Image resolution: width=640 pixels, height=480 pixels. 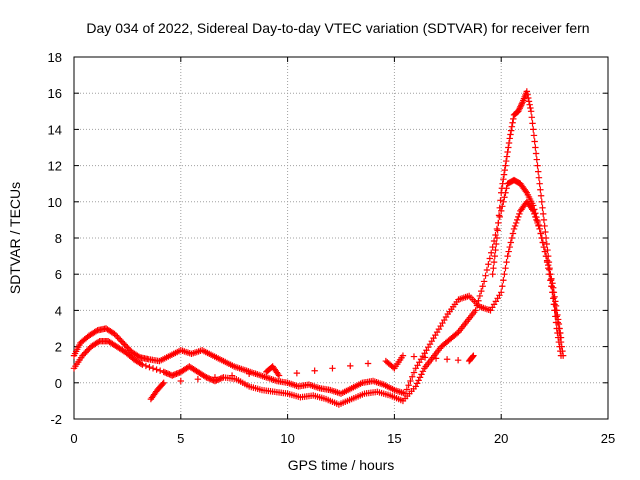 What do you see at coordinates (55, 166) in the screenshot?
I see `y-tick-label: 12` at bounding box center [55, 166].